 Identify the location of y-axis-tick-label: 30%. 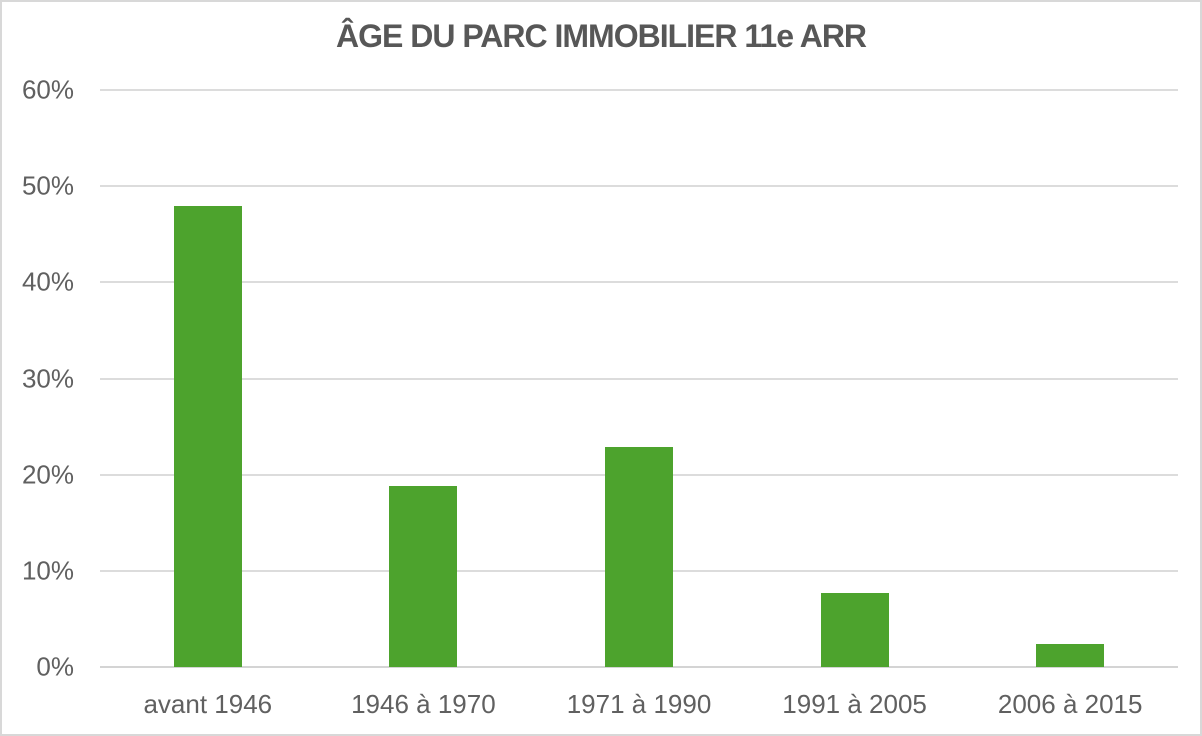
(47, 378).